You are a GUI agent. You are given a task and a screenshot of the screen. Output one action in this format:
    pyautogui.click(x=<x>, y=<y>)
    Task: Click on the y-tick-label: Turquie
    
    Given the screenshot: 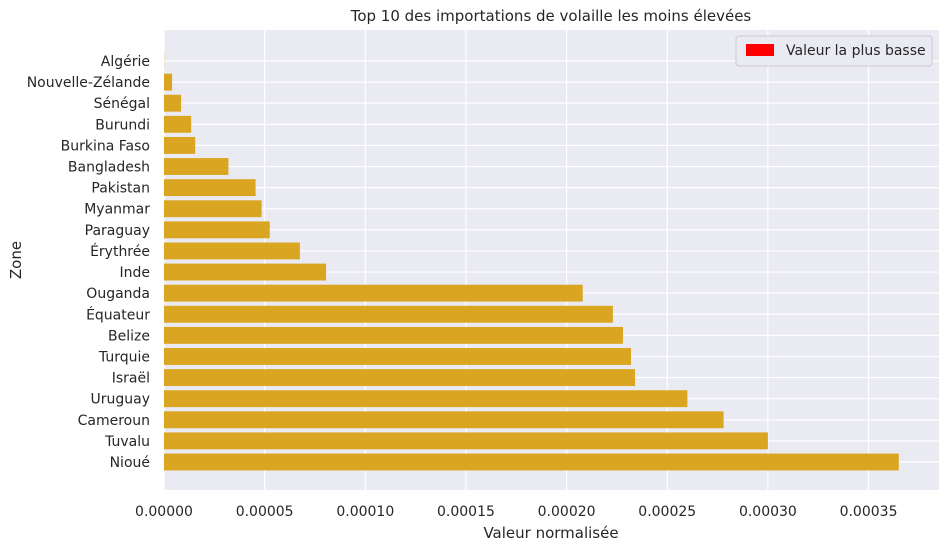 What is the action you would take?
    pyautogui.click(x=124, y=357)
    